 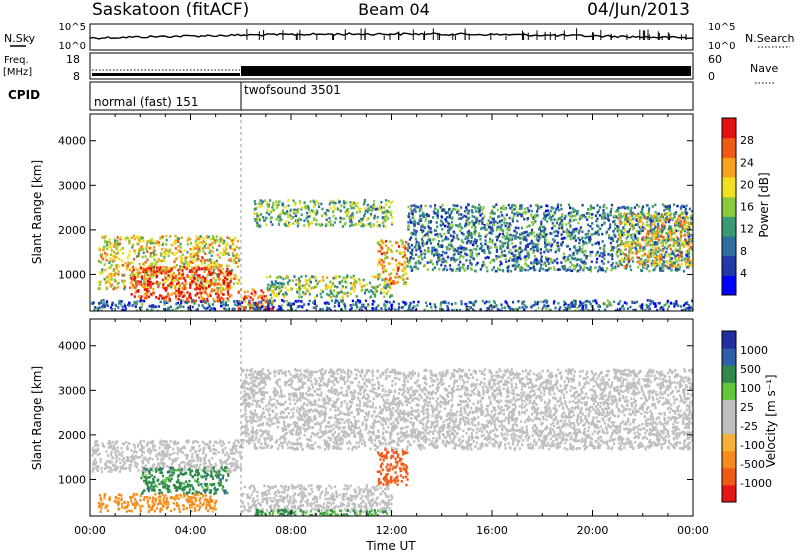 I want to click on nsky-tick-top: 10^5, so click(x=72, y=27).